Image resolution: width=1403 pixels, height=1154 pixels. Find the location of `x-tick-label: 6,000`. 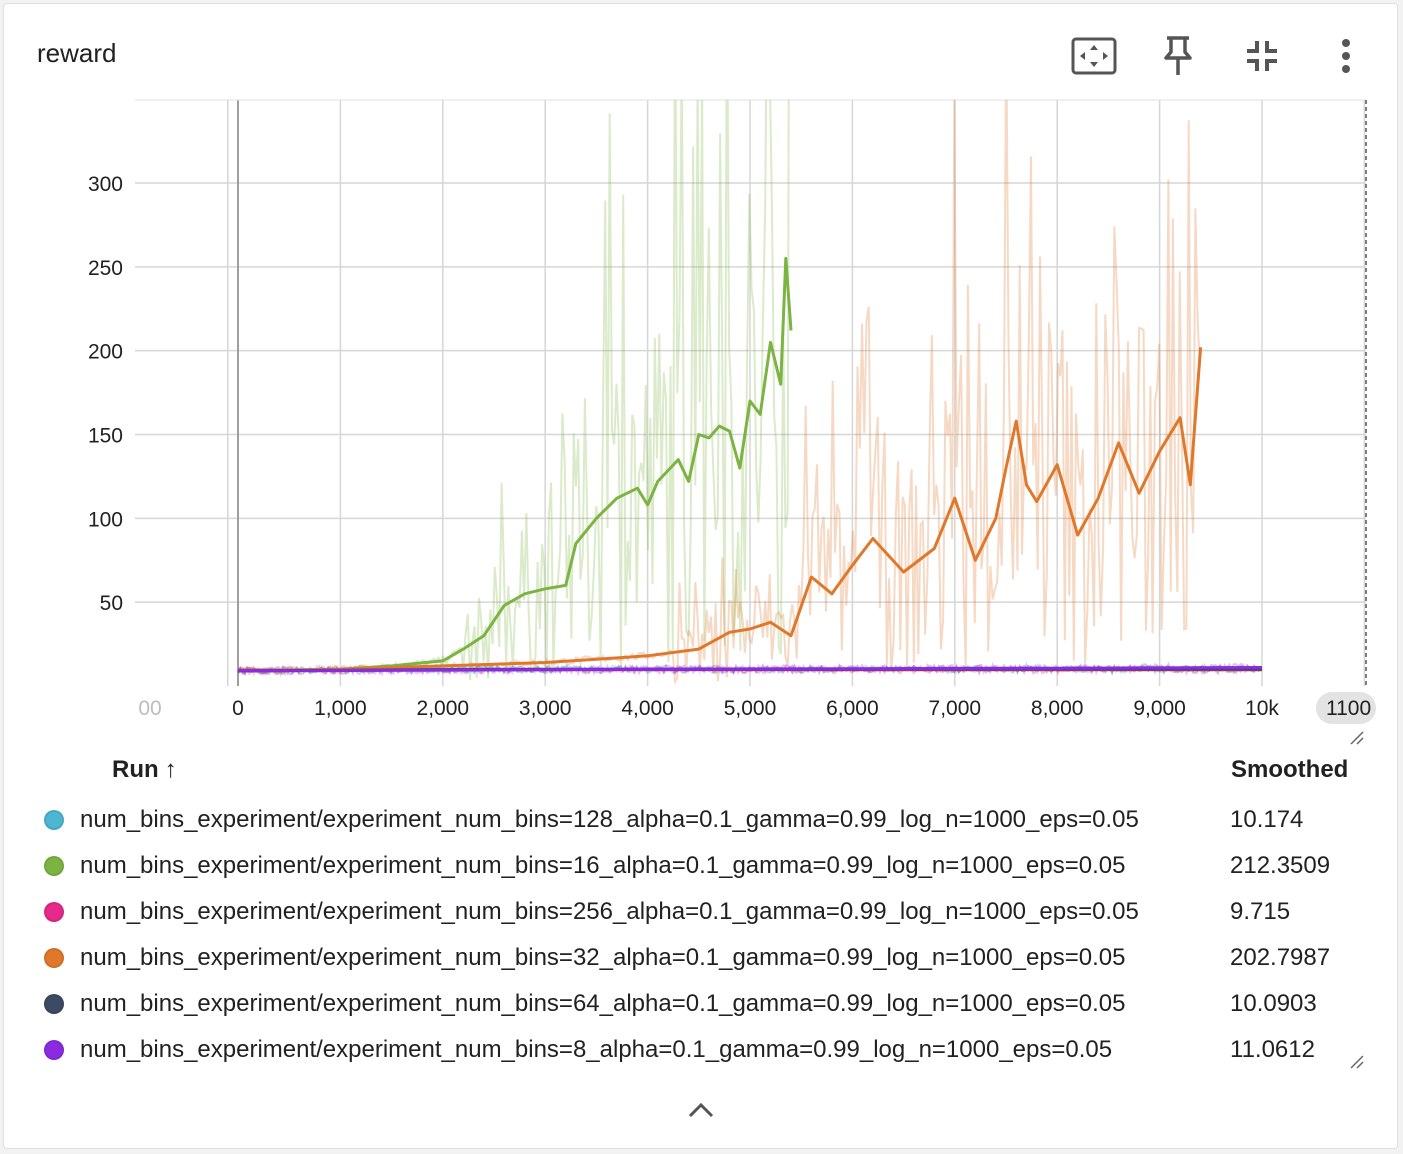

x-tick-label: 6,000 is located at coordinates (852, 708).